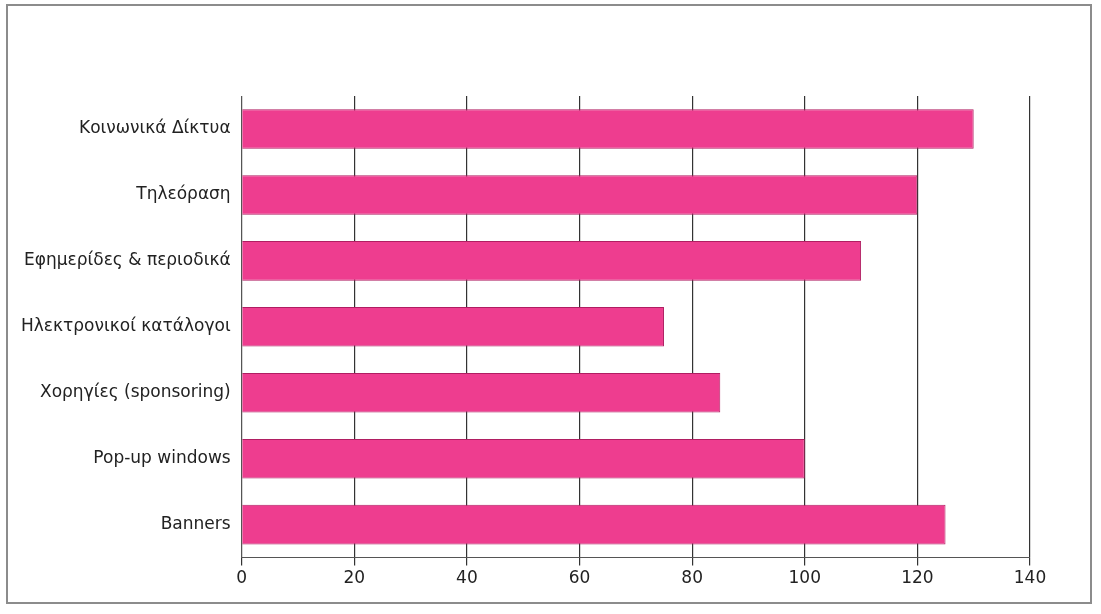  Describe the element at coordinates (125, 325) in the screenshot. I see `y-tick-label: Ηλεκτρονικοί κατάλογοι` at that location.